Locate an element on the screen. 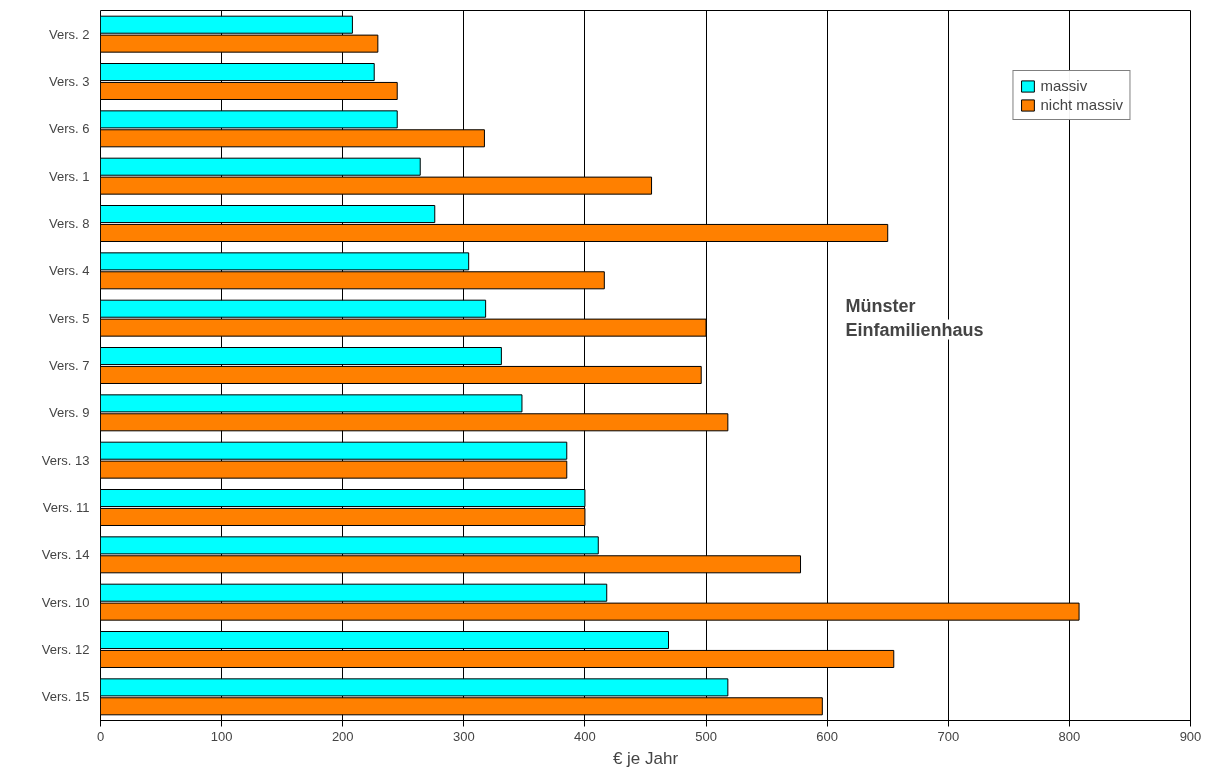 Image resolution: width=1232 pixels, height=780 pixels. annotation: Münster is located at coordinates (880, 305).